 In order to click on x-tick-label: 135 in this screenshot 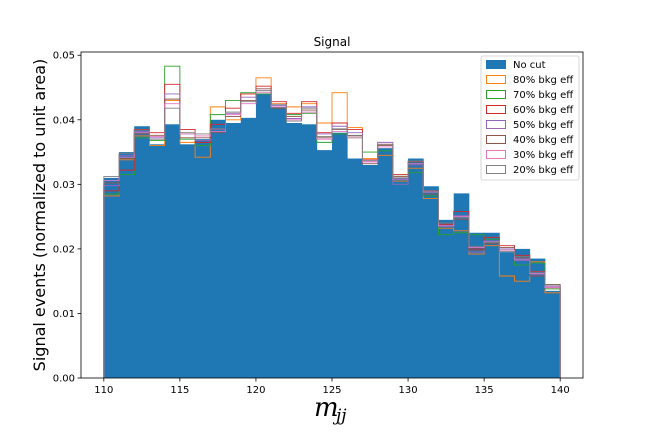, I will do `click(484, 390)`.